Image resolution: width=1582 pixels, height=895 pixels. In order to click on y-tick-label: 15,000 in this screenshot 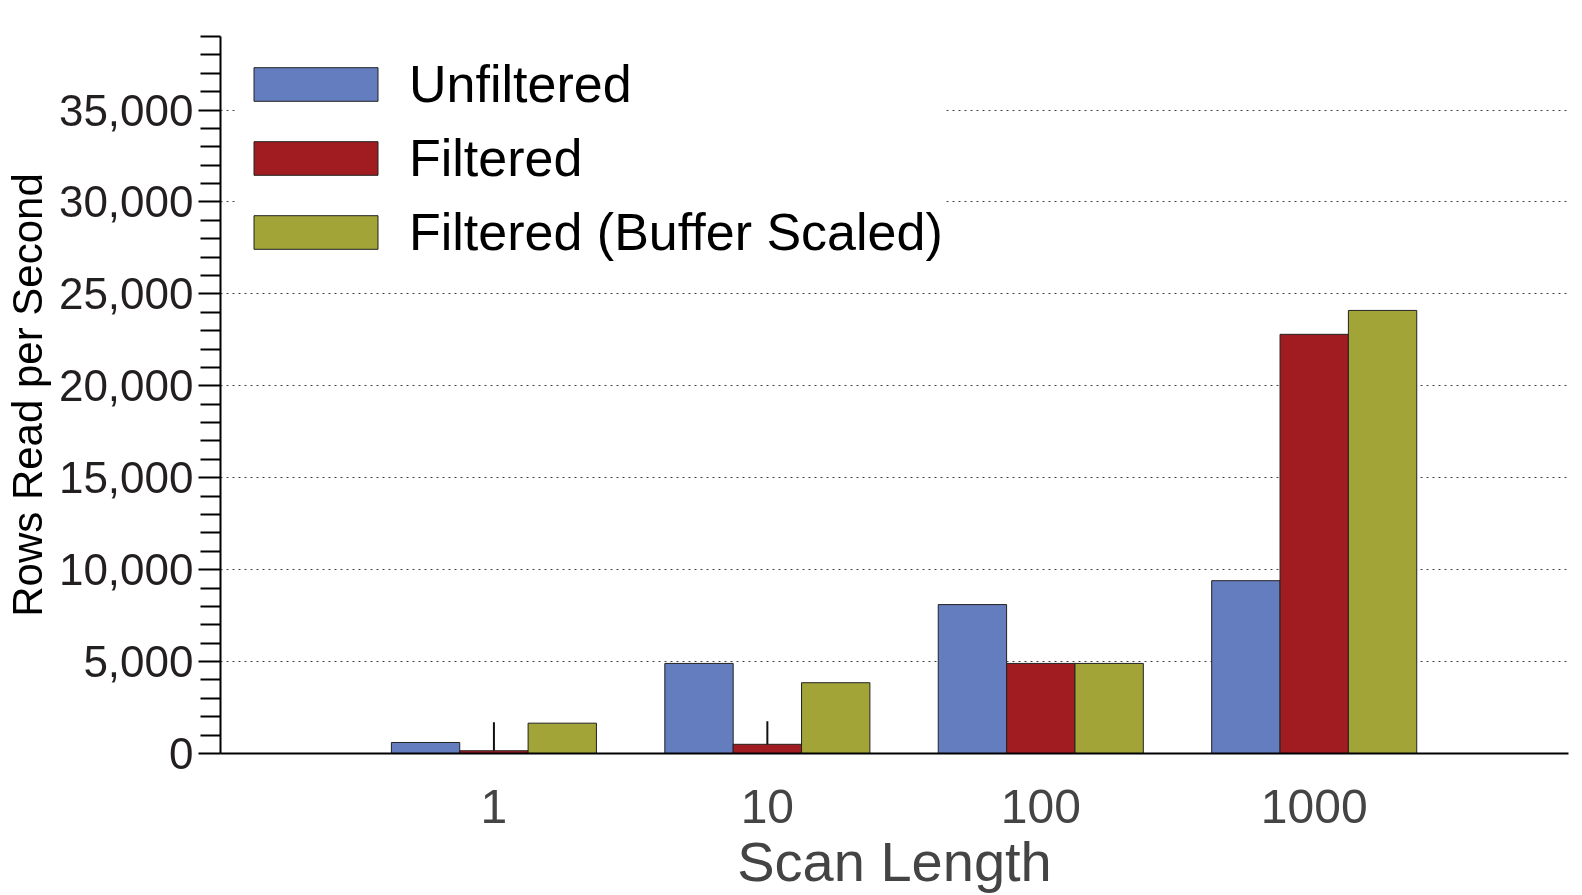, I will do `click(126, 478)`.